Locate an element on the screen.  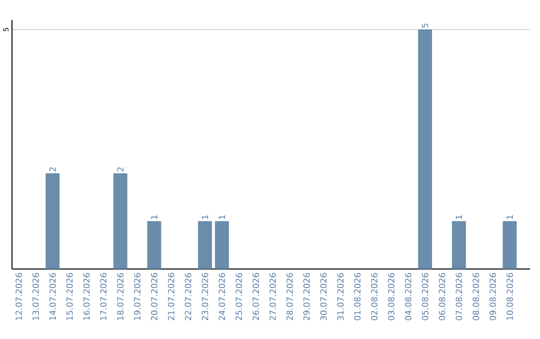
x-tick-label: 12.07.2026 is located at coordinates (19, 296).